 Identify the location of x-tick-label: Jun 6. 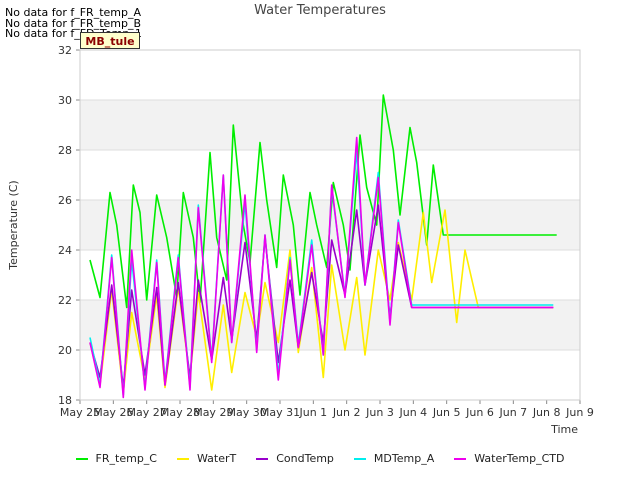
(479, 412).